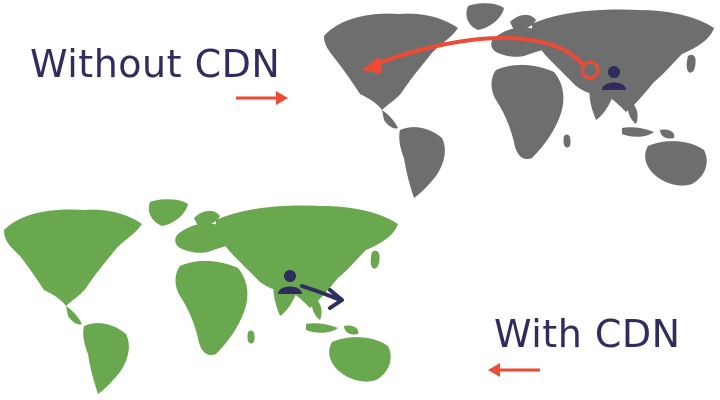  Describe the element at coordinates (587, 334) in the screenshot. I see `with-cdn-label: With CDN` at that location.